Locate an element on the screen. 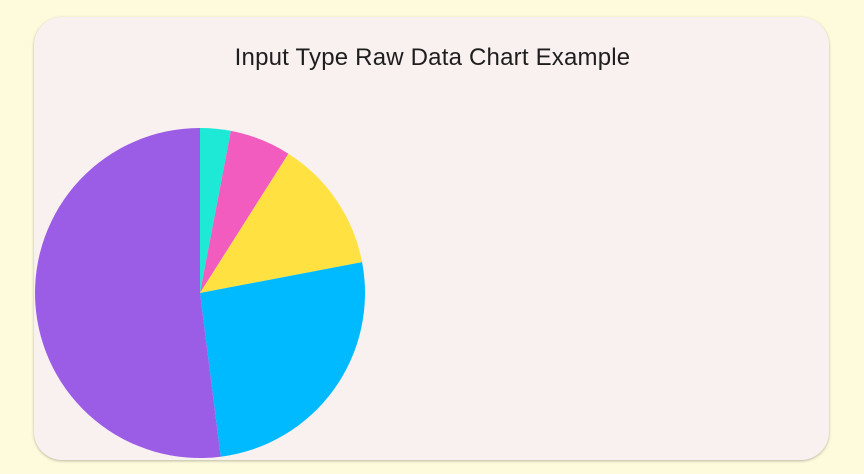 Image resolution: width=864 pixels, height=474 pixels. chart-title: Input Type Raw Data Chart Example is located at coordinates (432, 57).